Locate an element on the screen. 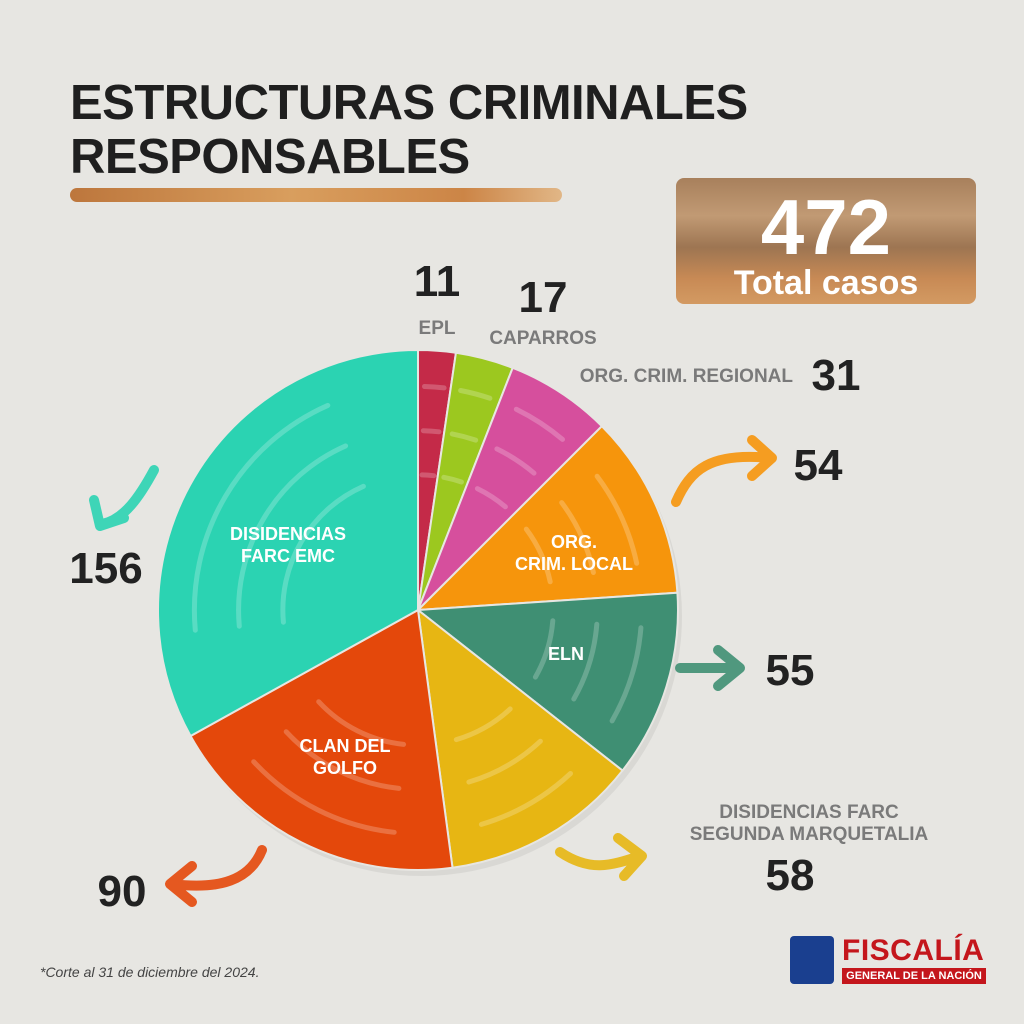 Image resolution: width=1024 pixels, height=1024 pixels. slice-label-line: CLAN DEL is located at coordinates (345, 746).